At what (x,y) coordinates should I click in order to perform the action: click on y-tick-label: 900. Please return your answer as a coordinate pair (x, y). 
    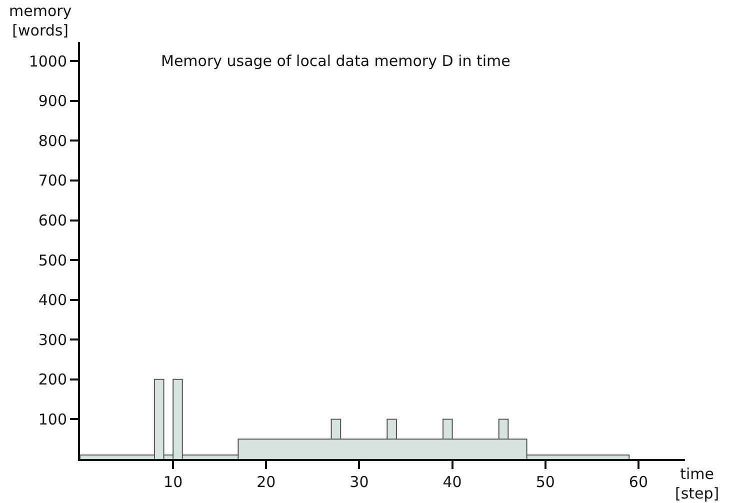
    Looking at the image, I should click on (52, 101).